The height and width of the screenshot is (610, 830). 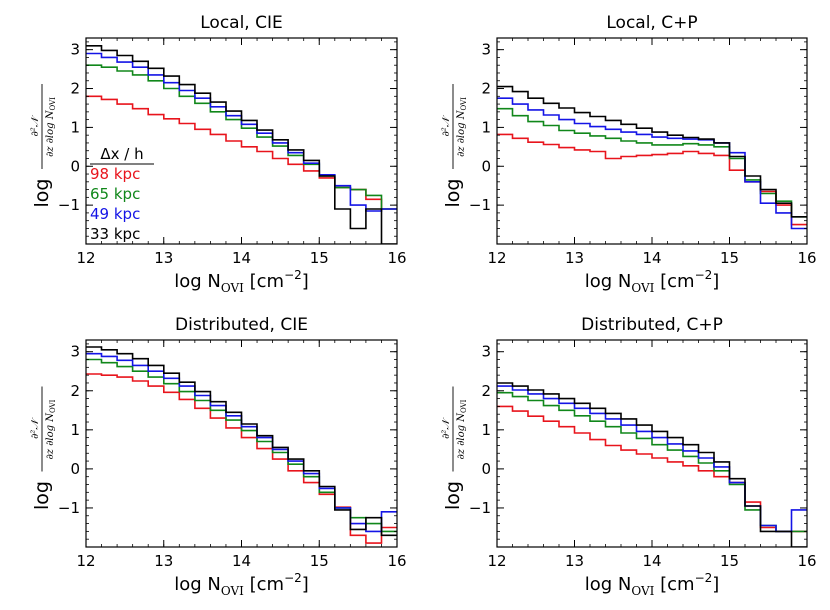 What do you see at coordinates (241, 325) in the screenshot?
I see `panel-title: Distributed, CIE` at bounding box center [241, 325].